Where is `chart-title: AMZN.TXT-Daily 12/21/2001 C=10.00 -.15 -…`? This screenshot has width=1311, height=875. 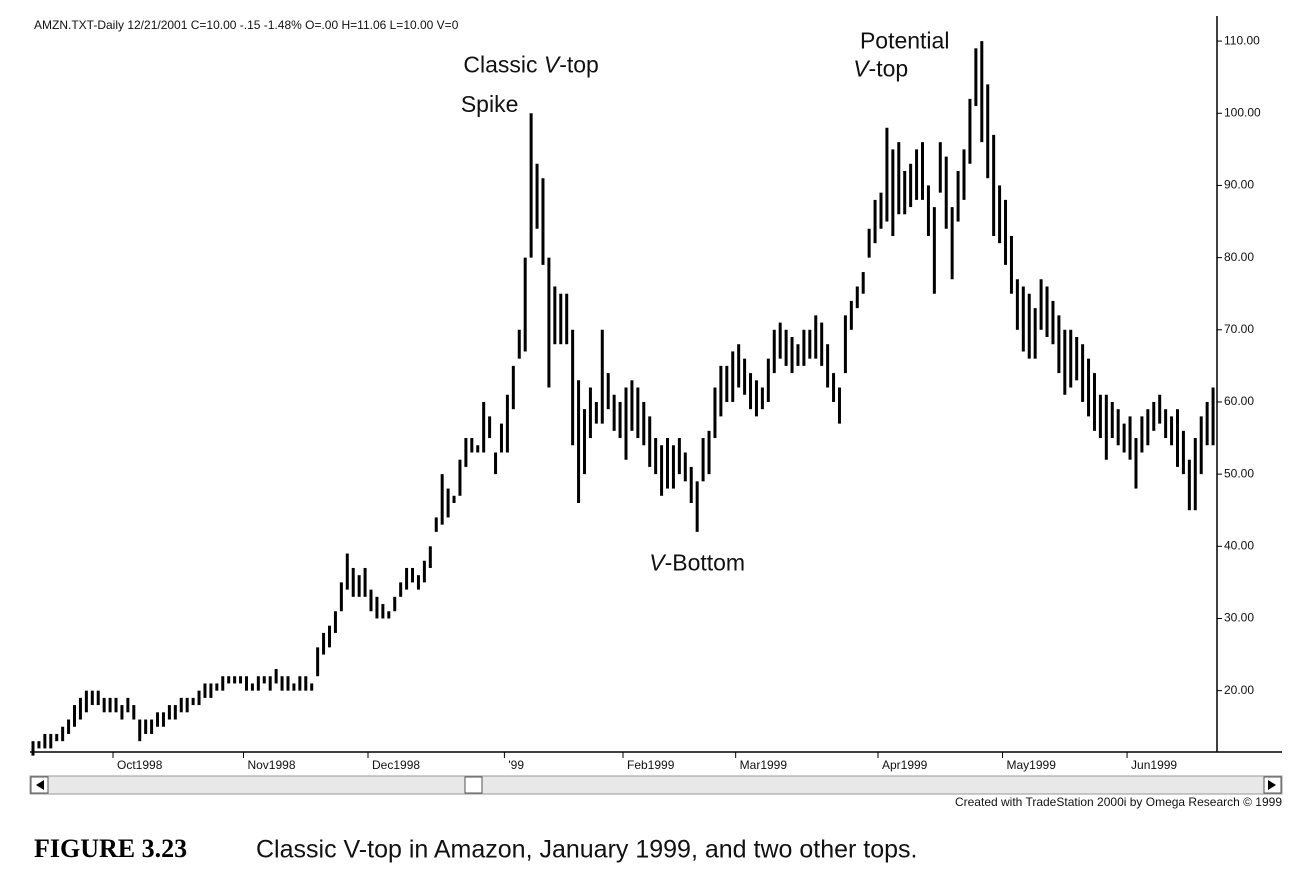 chart-title: AMZN.TXT-Daily 12/21/2001 C=10.00 -.15 -… is located at coordinates (246, 25).